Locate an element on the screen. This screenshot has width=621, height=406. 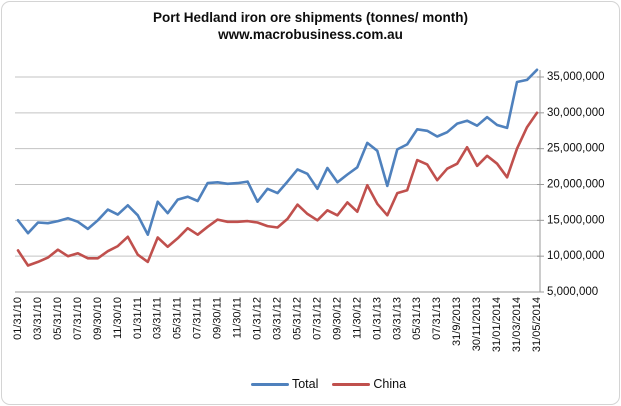
y-tick-label: 20,000,000 is located at coordinates (576, 185).